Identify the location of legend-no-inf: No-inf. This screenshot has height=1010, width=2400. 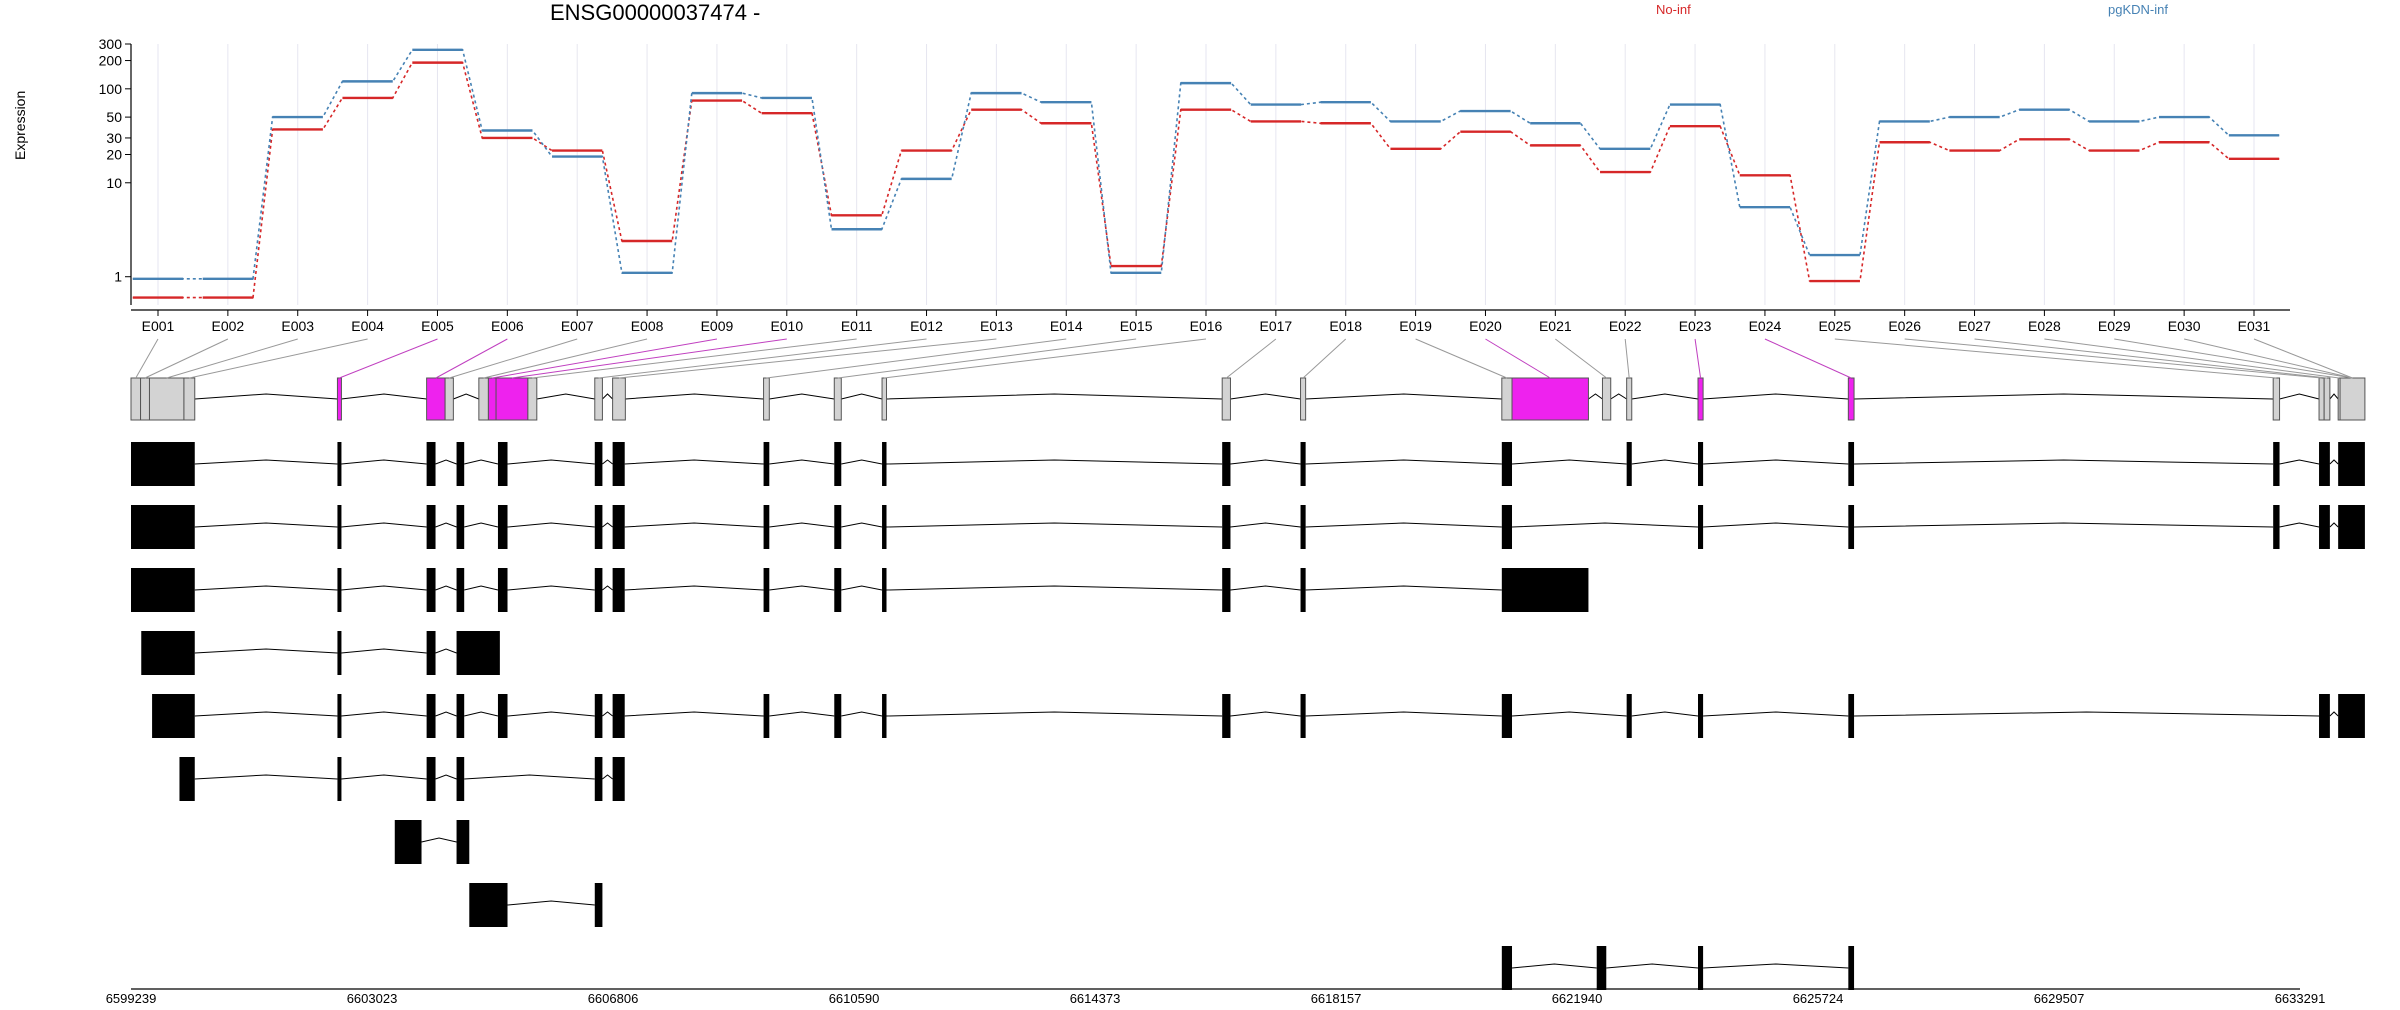
(1673, 9).